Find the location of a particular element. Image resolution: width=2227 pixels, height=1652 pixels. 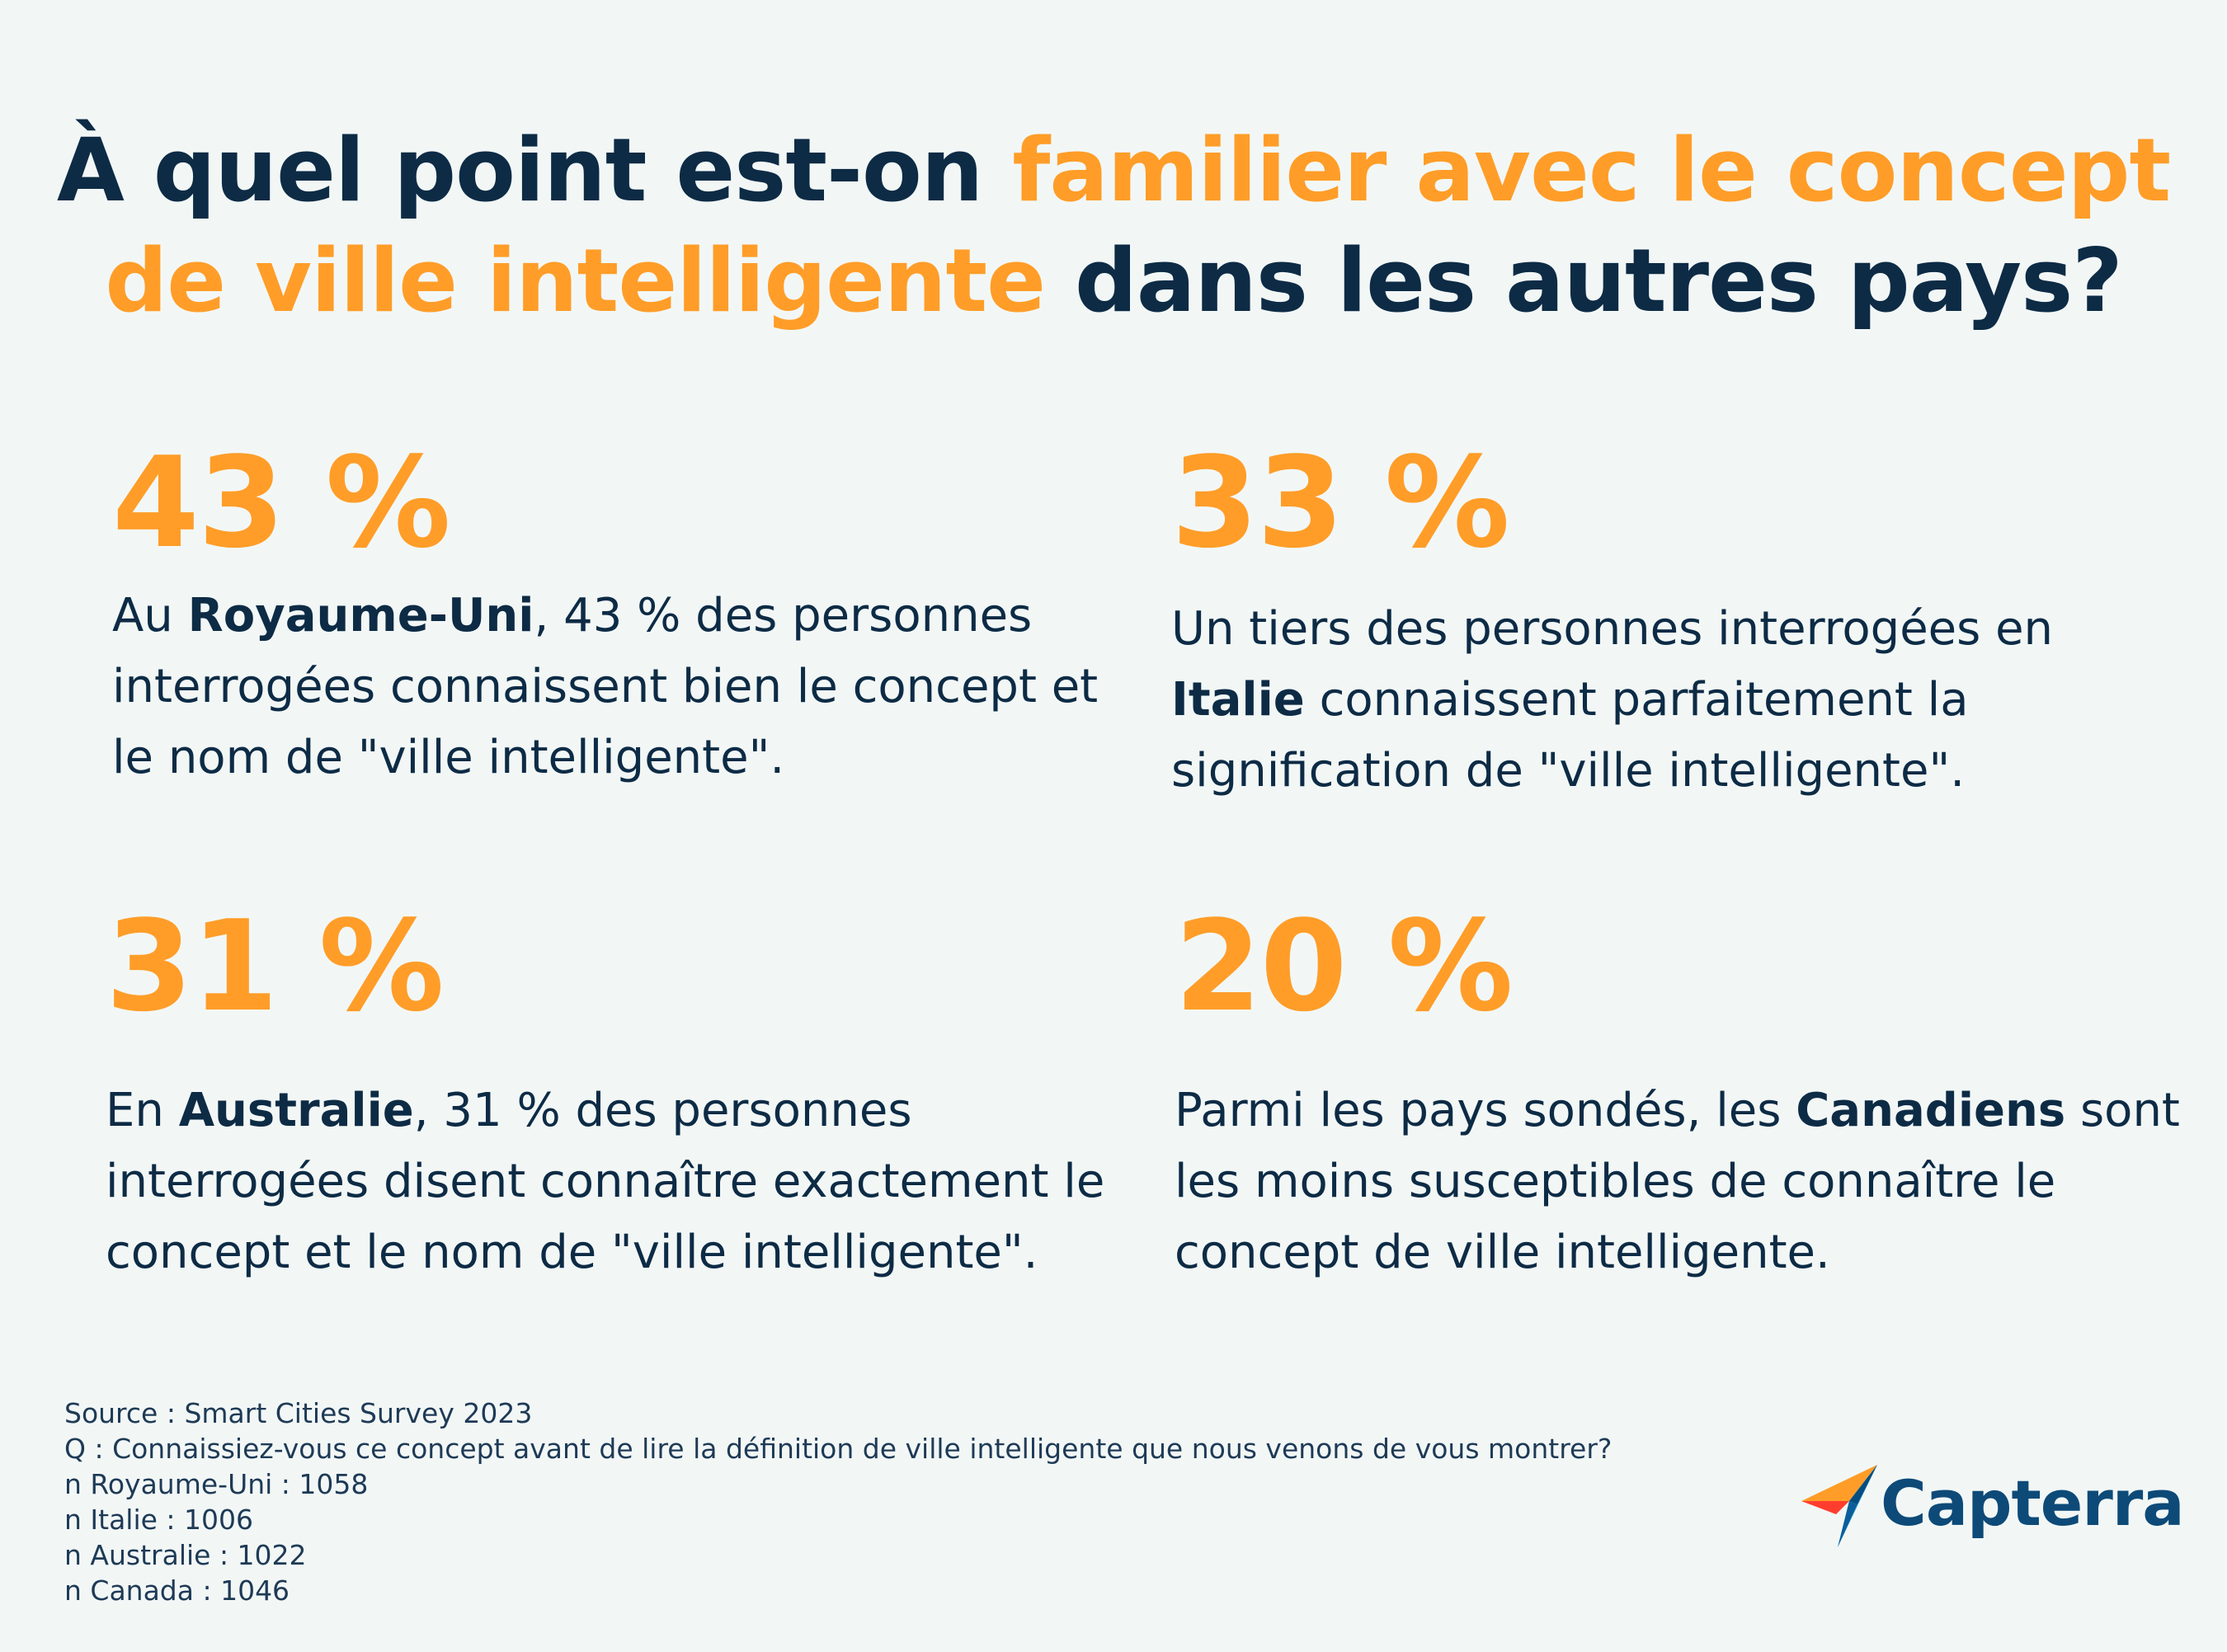

title-part-1: À quel point est-on is located at coordinates (534, 170).